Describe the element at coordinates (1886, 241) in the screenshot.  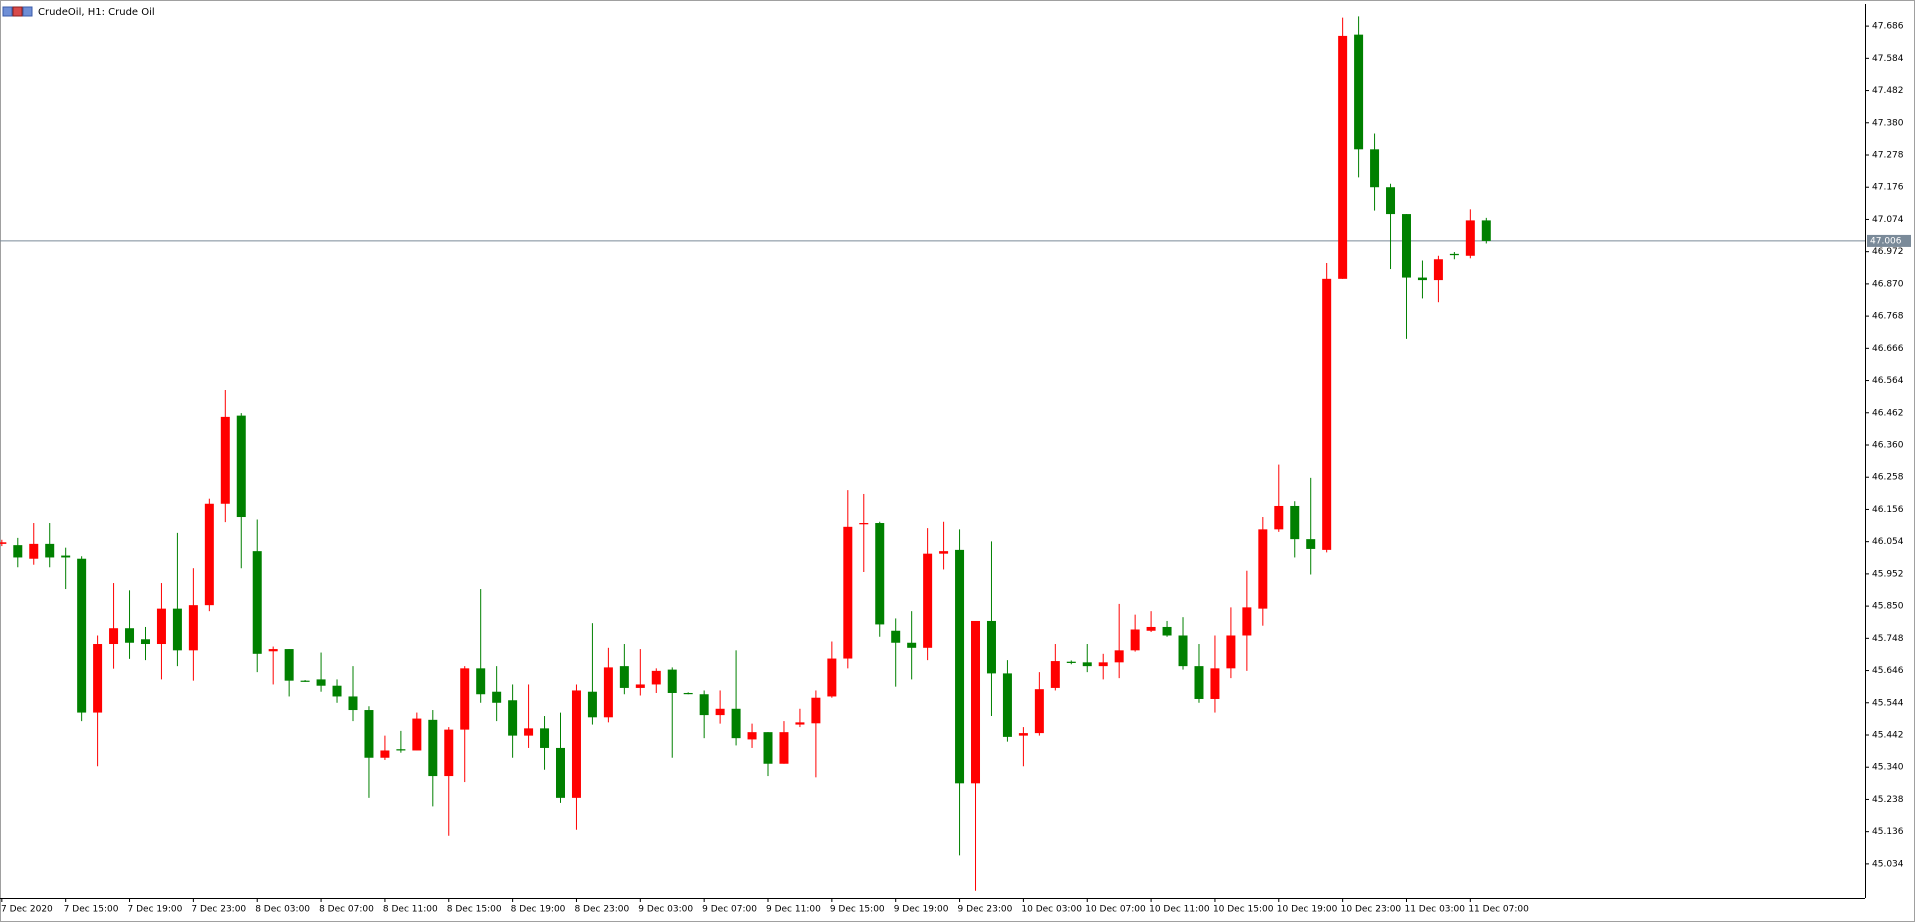
I see `last-price-label: 47.006` at that location.